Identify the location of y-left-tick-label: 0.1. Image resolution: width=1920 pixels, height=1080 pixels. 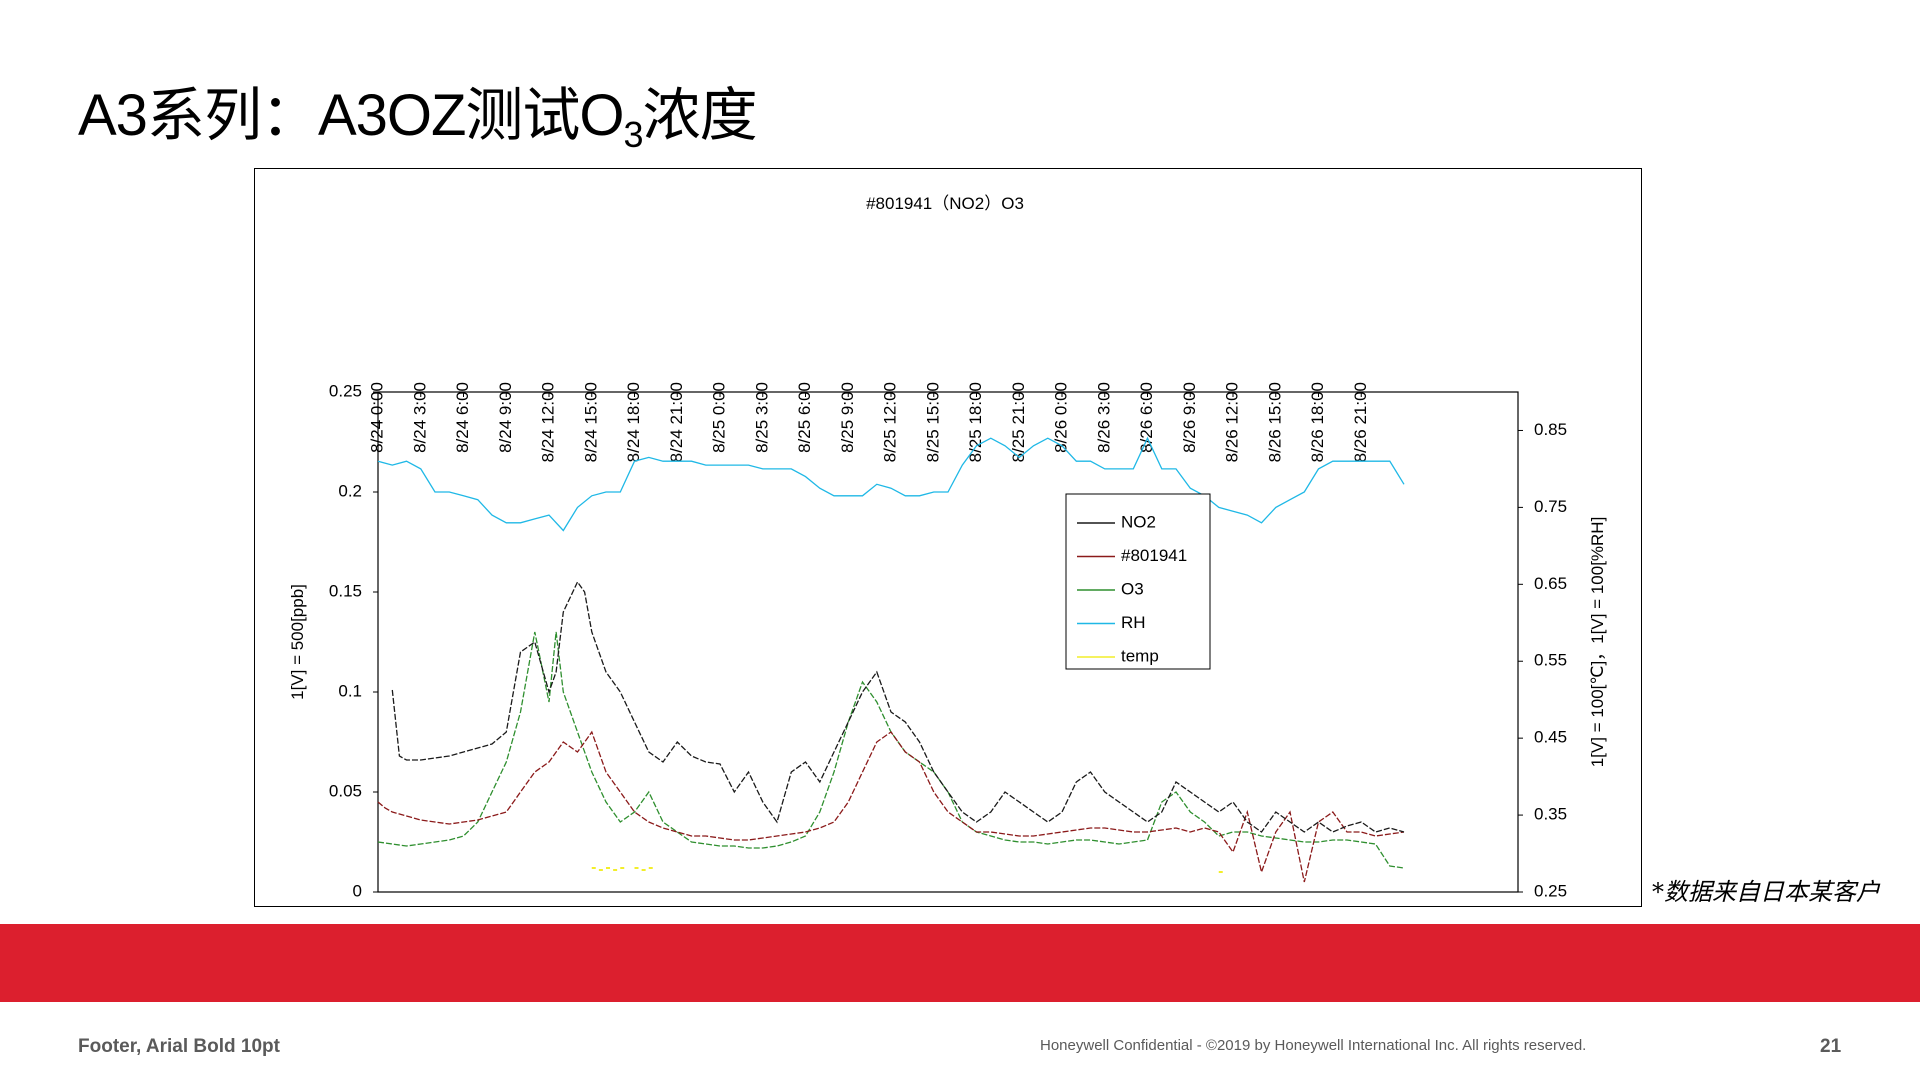
(350, 690).